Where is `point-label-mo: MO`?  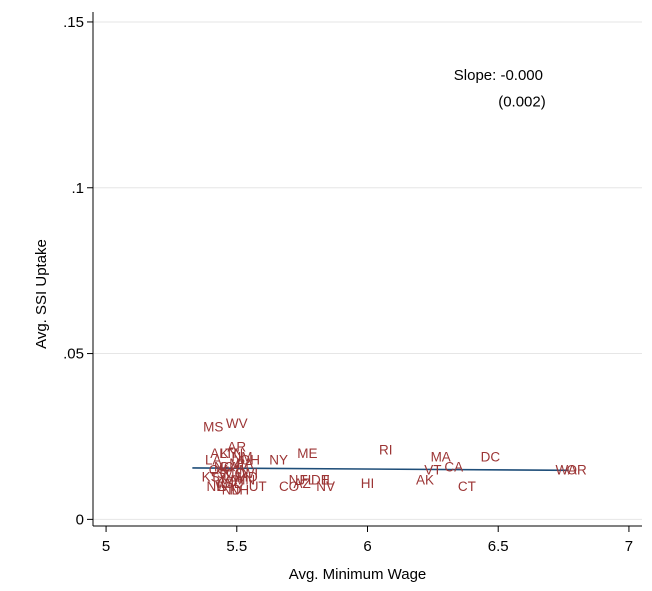
point-label-mo: MO is located at coordinates (234, 473).